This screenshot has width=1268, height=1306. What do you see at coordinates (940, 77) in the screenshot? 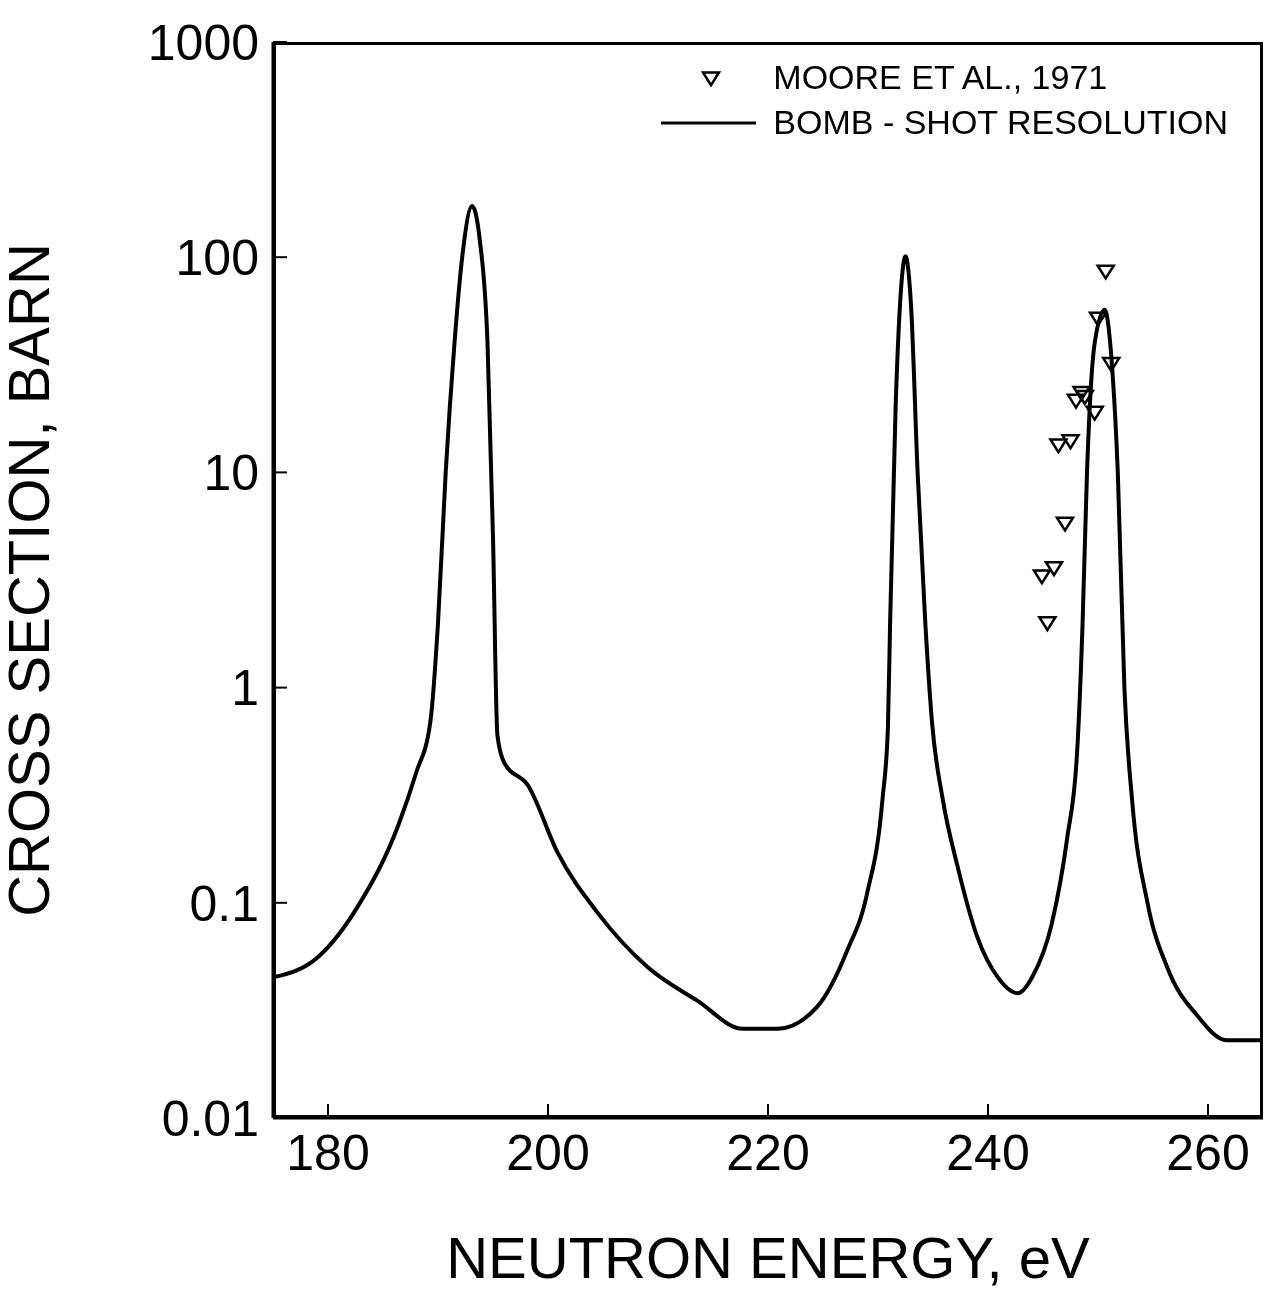
I see `legend-label: MOORE ET AL., 1971` at bounding box center [940, 77].